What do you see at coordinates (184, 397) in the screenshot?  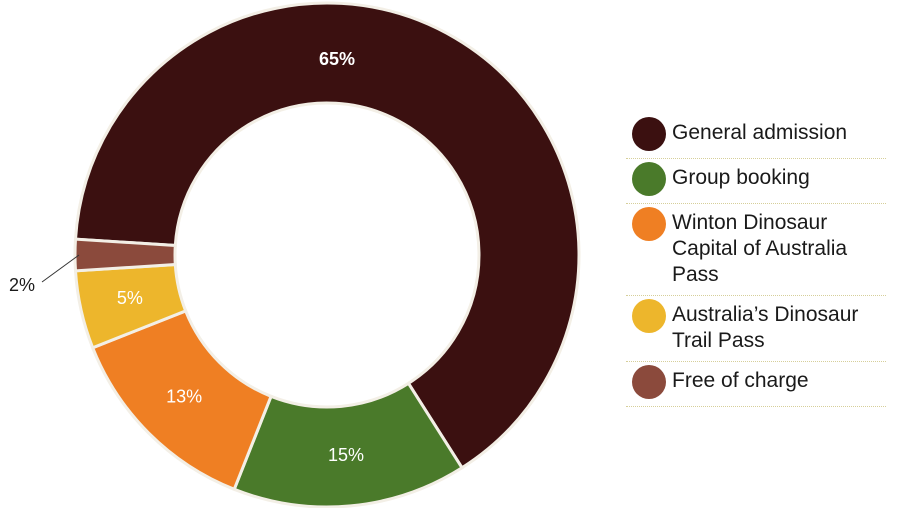 I see `slice-label-winton-pass: 13%` at bounding box center [184, 397].